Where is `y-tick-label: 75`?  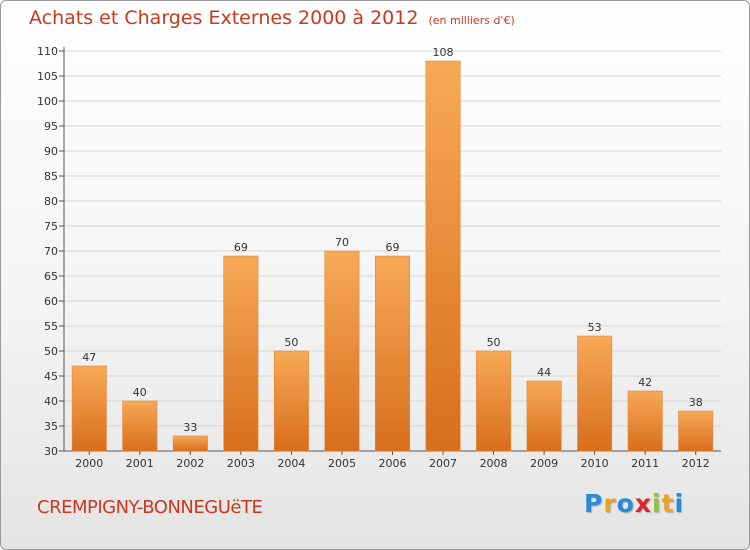
y-tick-label: 75 is located at coordinates (51, 226).